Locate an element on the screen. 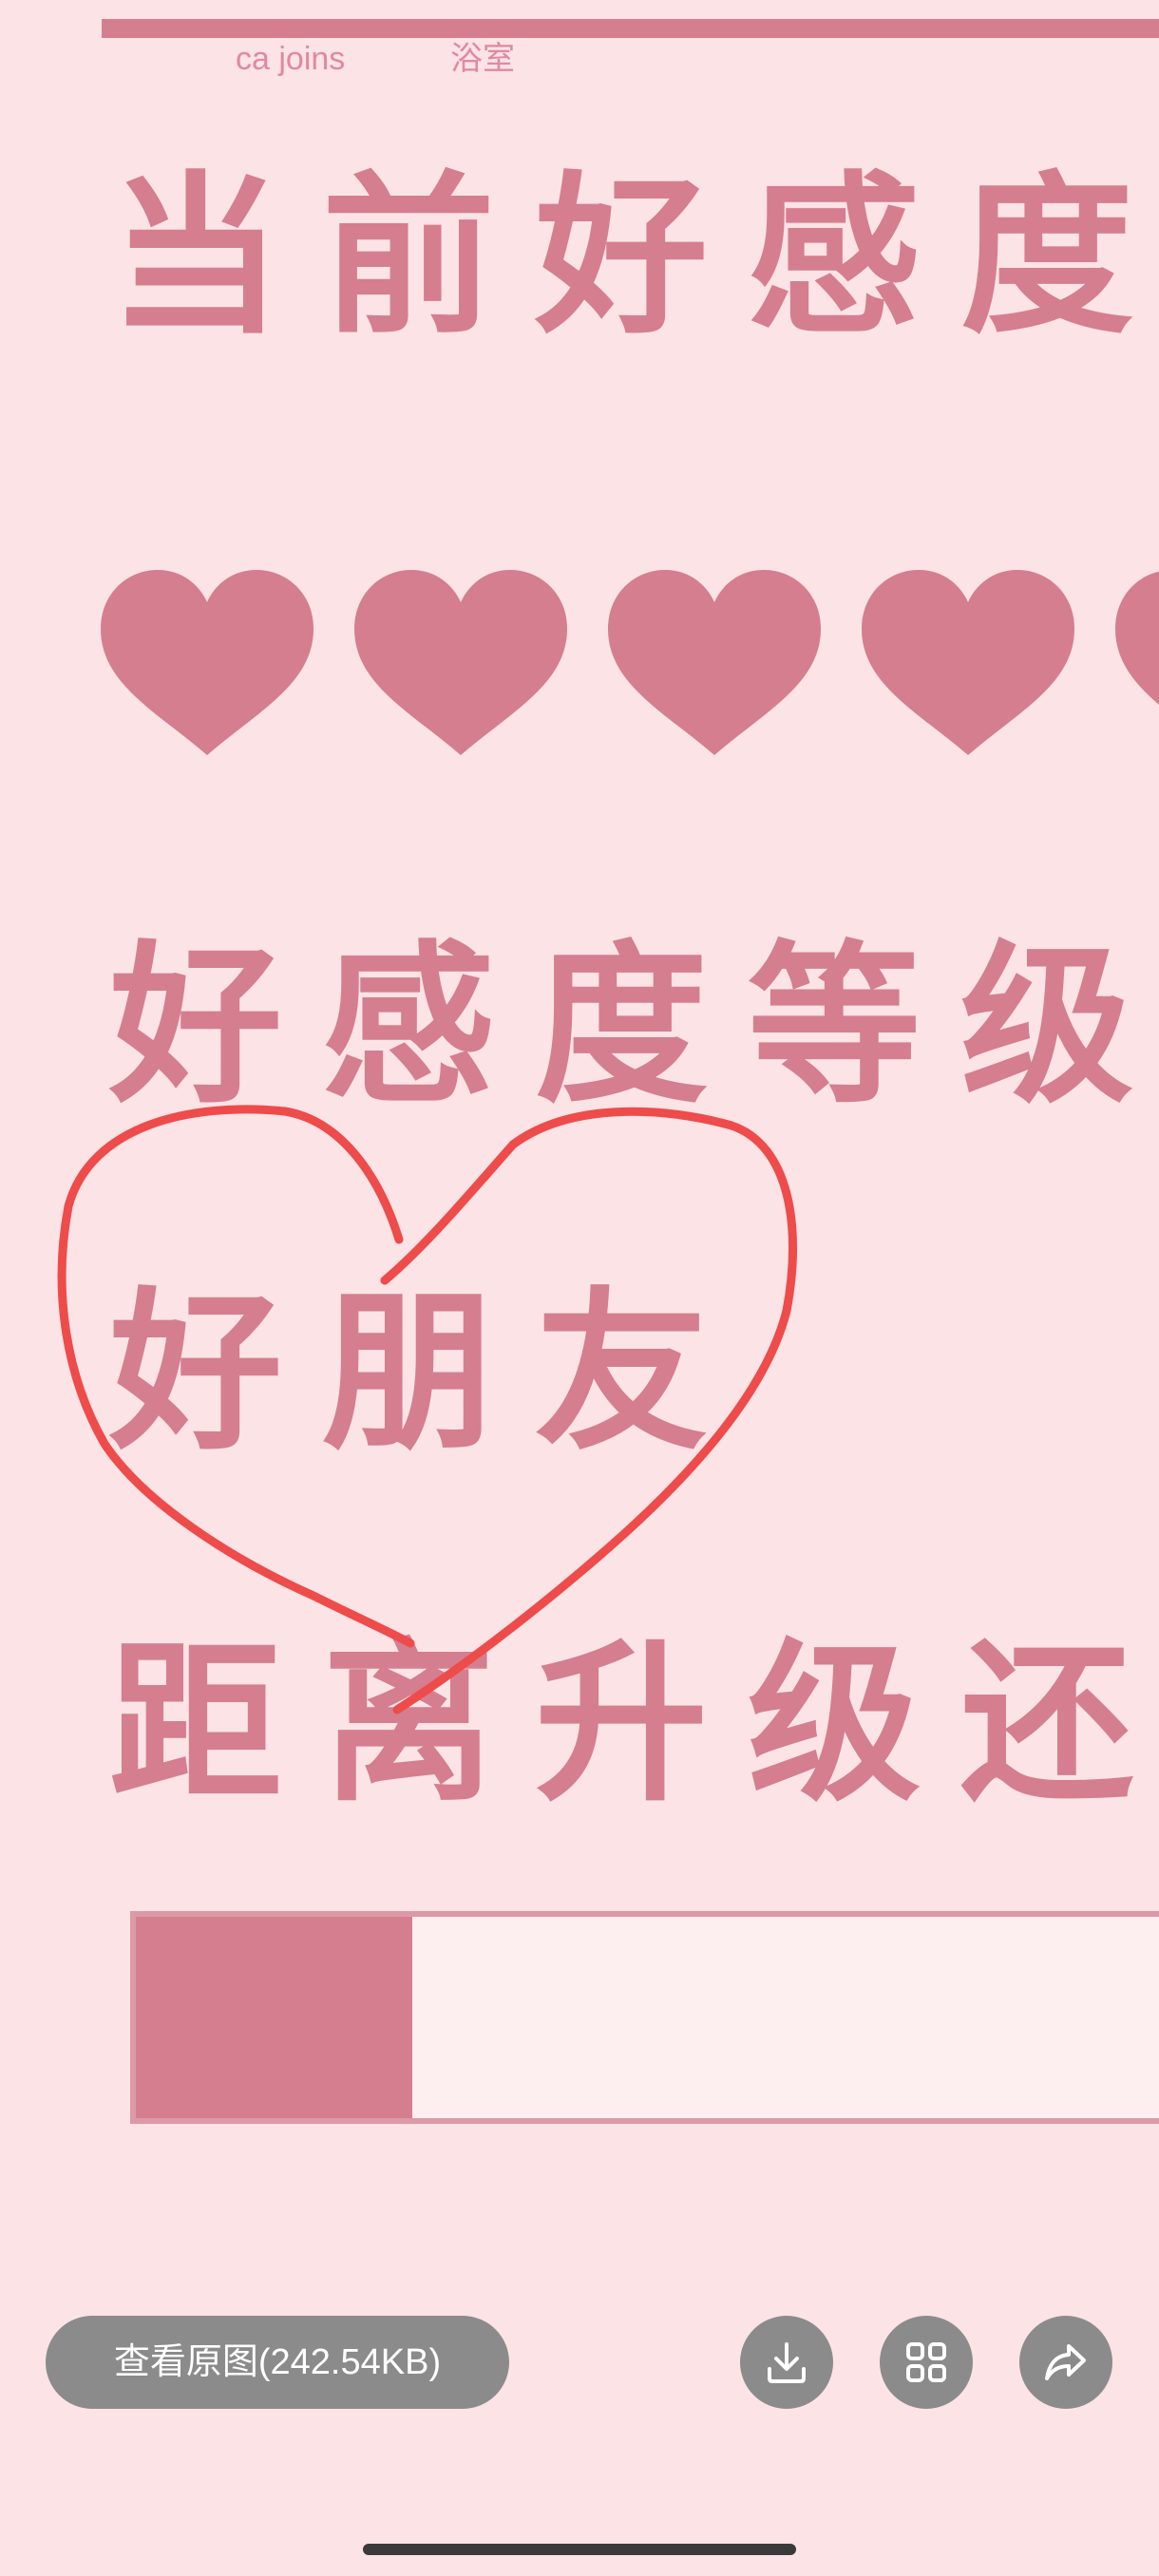 This screenshot has height=2576, width=1159. view-original-button: 查看原图(242.54KB) is located at coordinates (277, 2362).